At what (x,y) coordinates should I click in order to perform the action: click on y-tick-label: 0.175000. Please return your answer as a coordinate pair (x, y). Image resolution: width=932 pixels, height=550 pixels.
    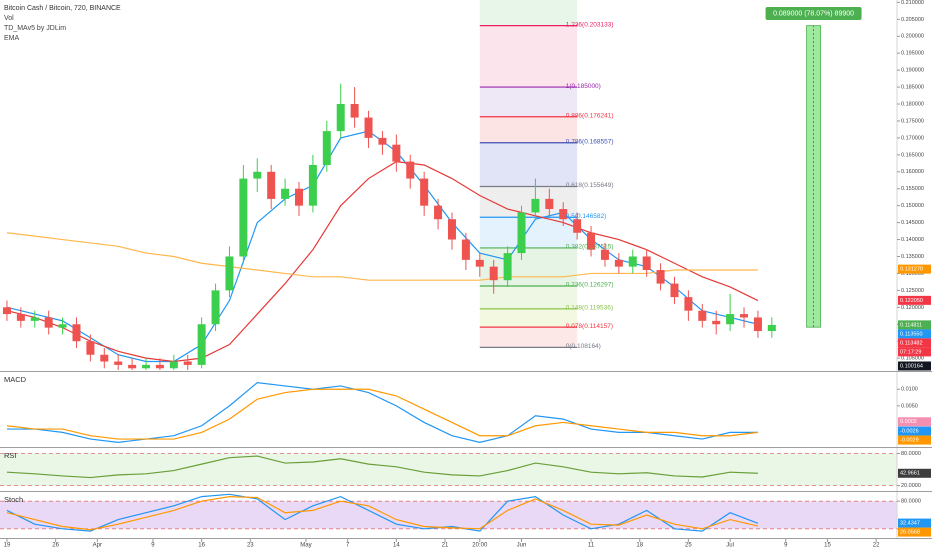
    Looking at the image, I should click on (912, 121).